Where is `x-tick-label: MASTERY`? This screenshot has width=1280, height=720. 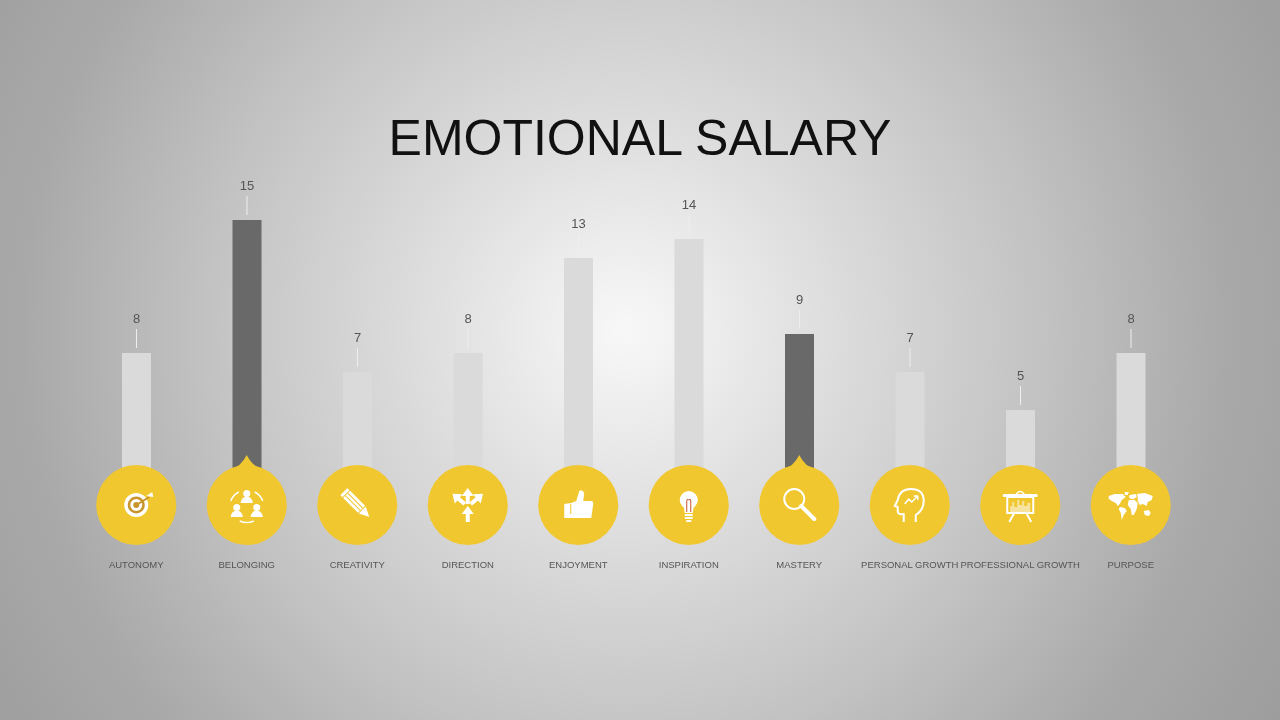
x-tick-label: MASTERY is located at coordinates (799, 564).